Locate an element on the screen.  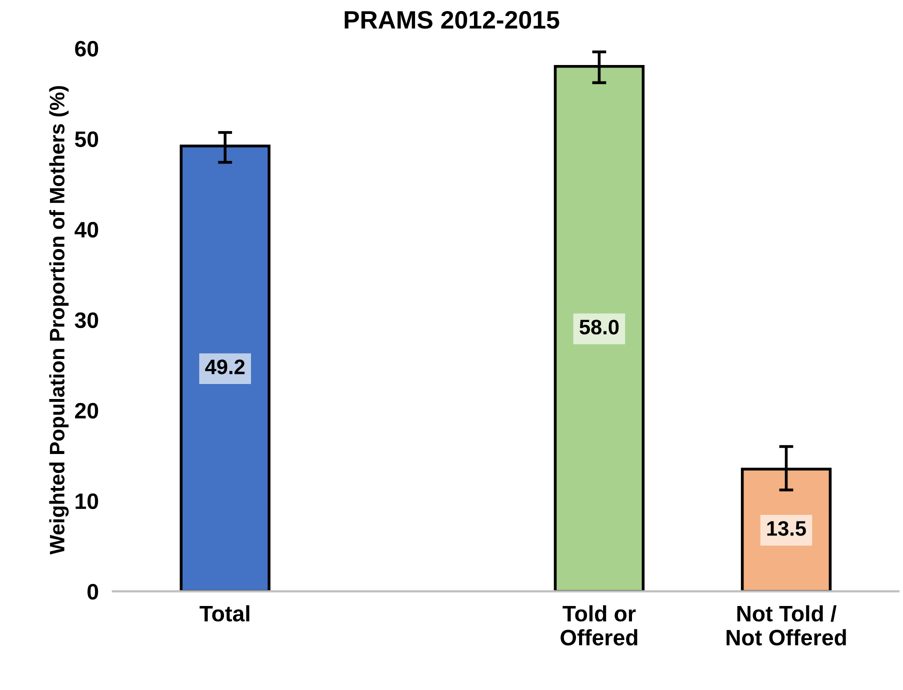
y-tick-label: 10 is located at coordinates (87, 501).